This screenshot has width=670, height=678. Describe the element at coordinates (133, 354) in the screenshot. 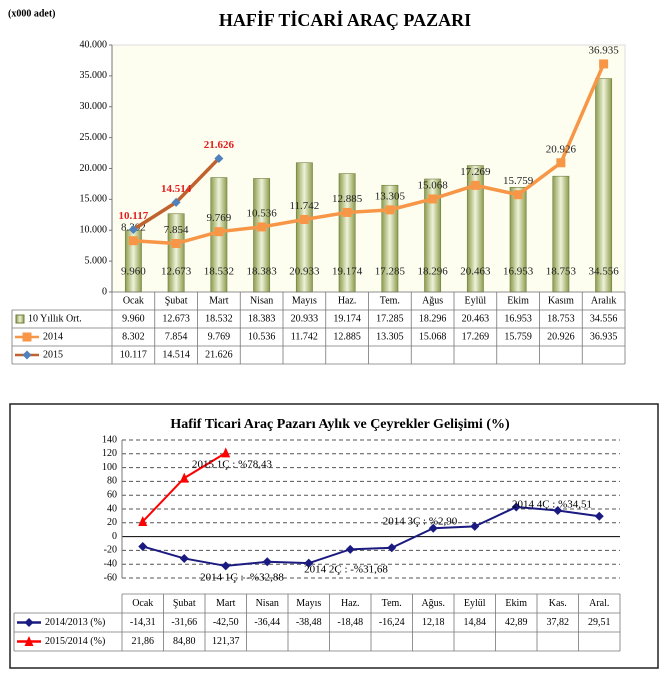

I see `table-cell: 10.117` at that location.